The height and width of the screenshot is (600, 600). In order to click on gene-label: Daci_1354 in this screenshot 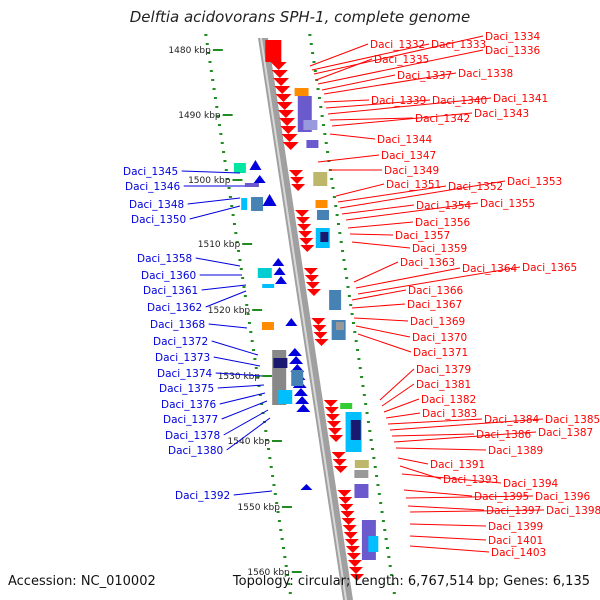, I will do `click(444, 206)`.